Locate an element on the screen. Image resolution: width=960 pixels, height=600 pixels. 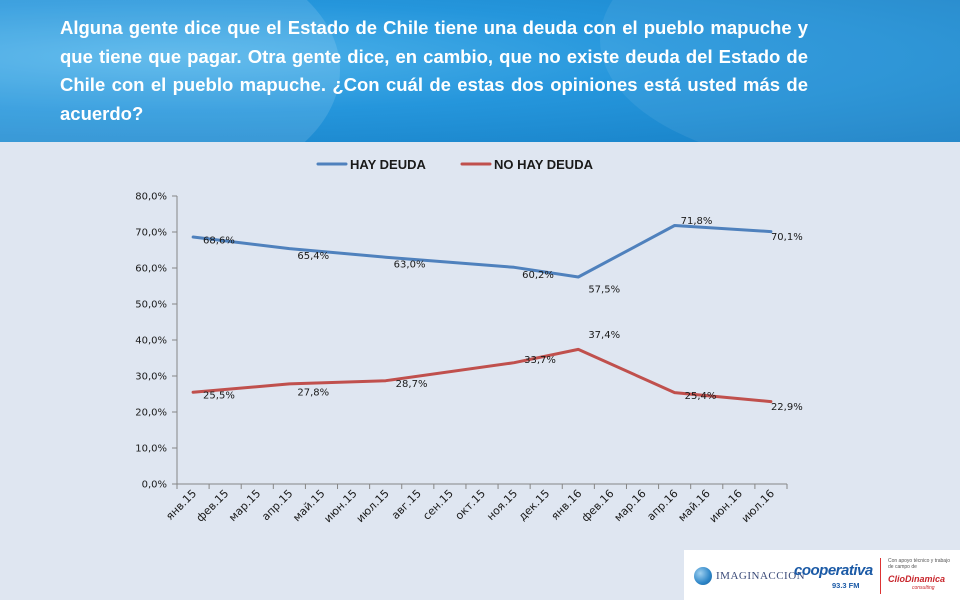
x-tick-label: июн.15 is located at coordinates (340, 506).